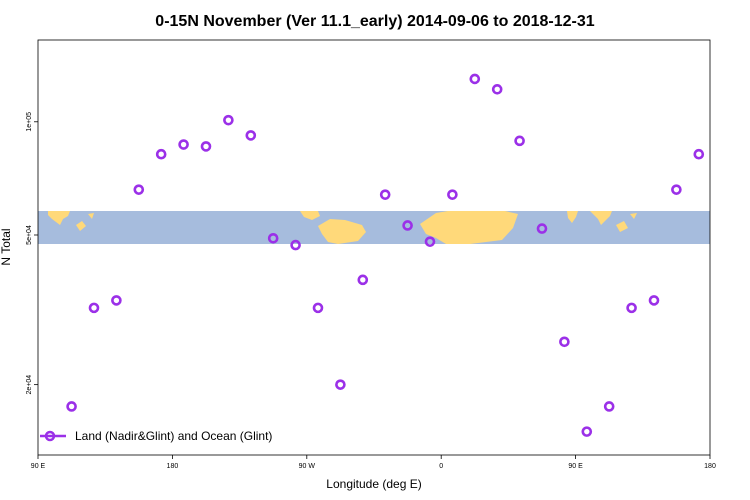  What do you see at coordinates (29, 122) in the screenshot?
I see `y-tick-label: 1e+05` at bounding box center [29, 122].